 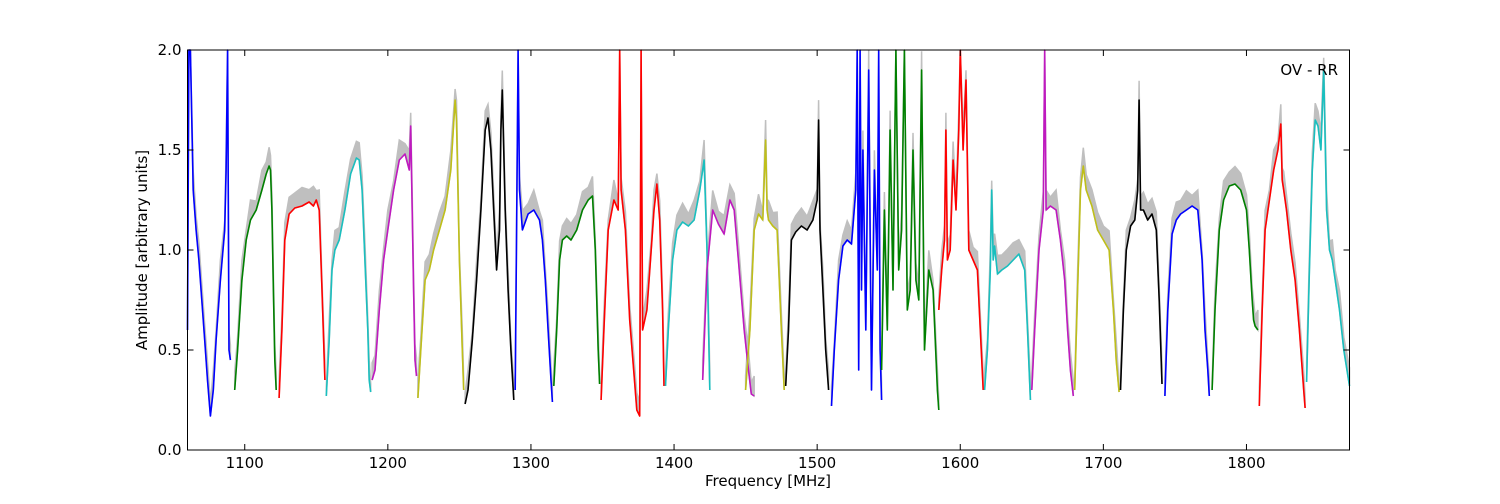 What do you see at coordinates (674, 463) in the screenshot?
I see `x-tick-label: 1400` at bounding box center [674, 463].